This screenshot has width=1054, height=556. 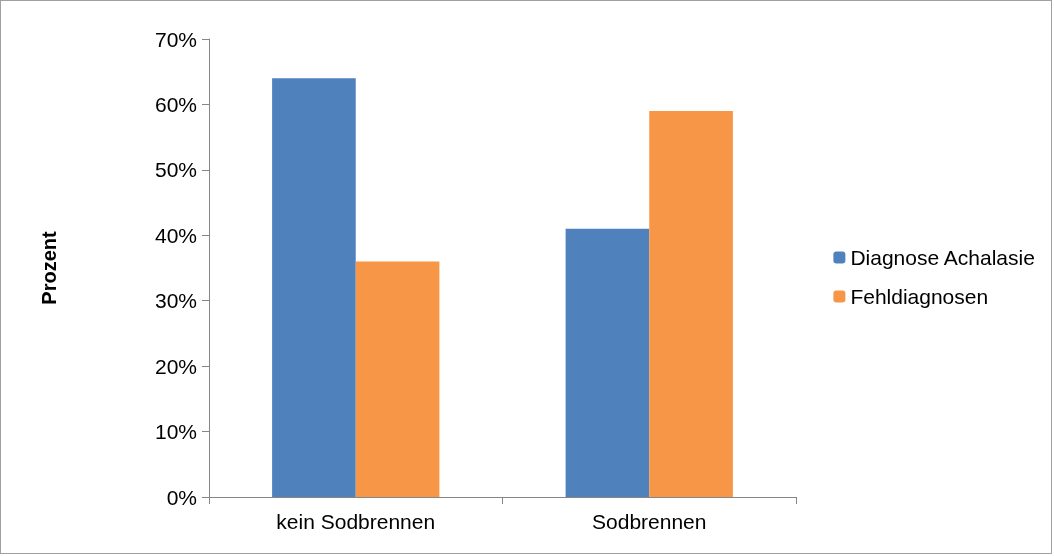 I want to click on legend-label: Fehldiagnosen, so click(x=919, y=296).